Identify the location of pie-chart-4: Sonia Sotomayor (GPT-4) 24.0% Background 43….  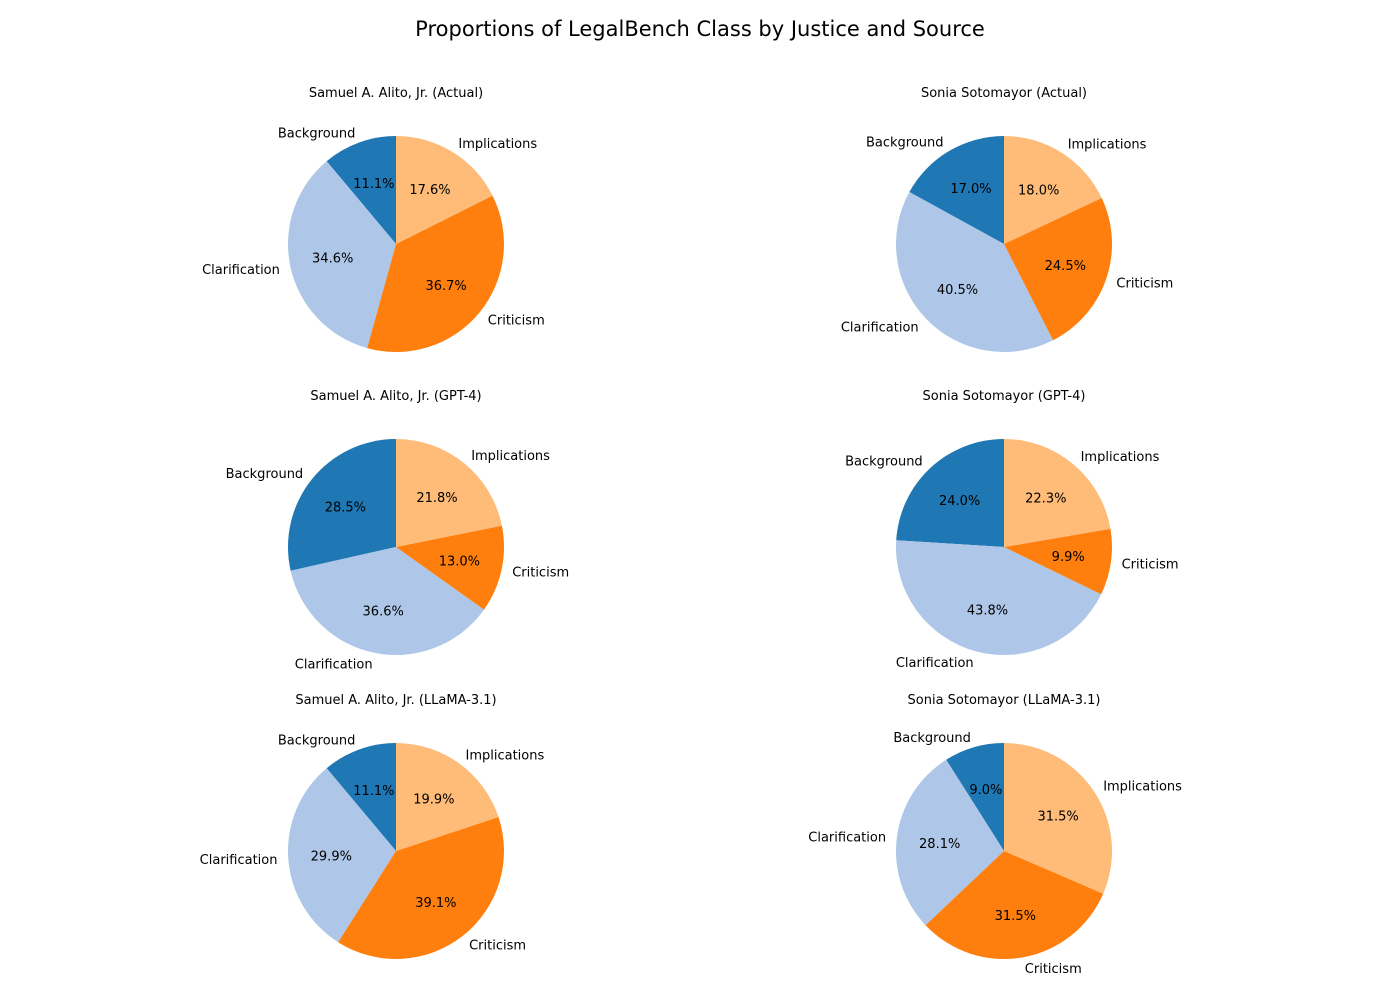
(1011, 530).